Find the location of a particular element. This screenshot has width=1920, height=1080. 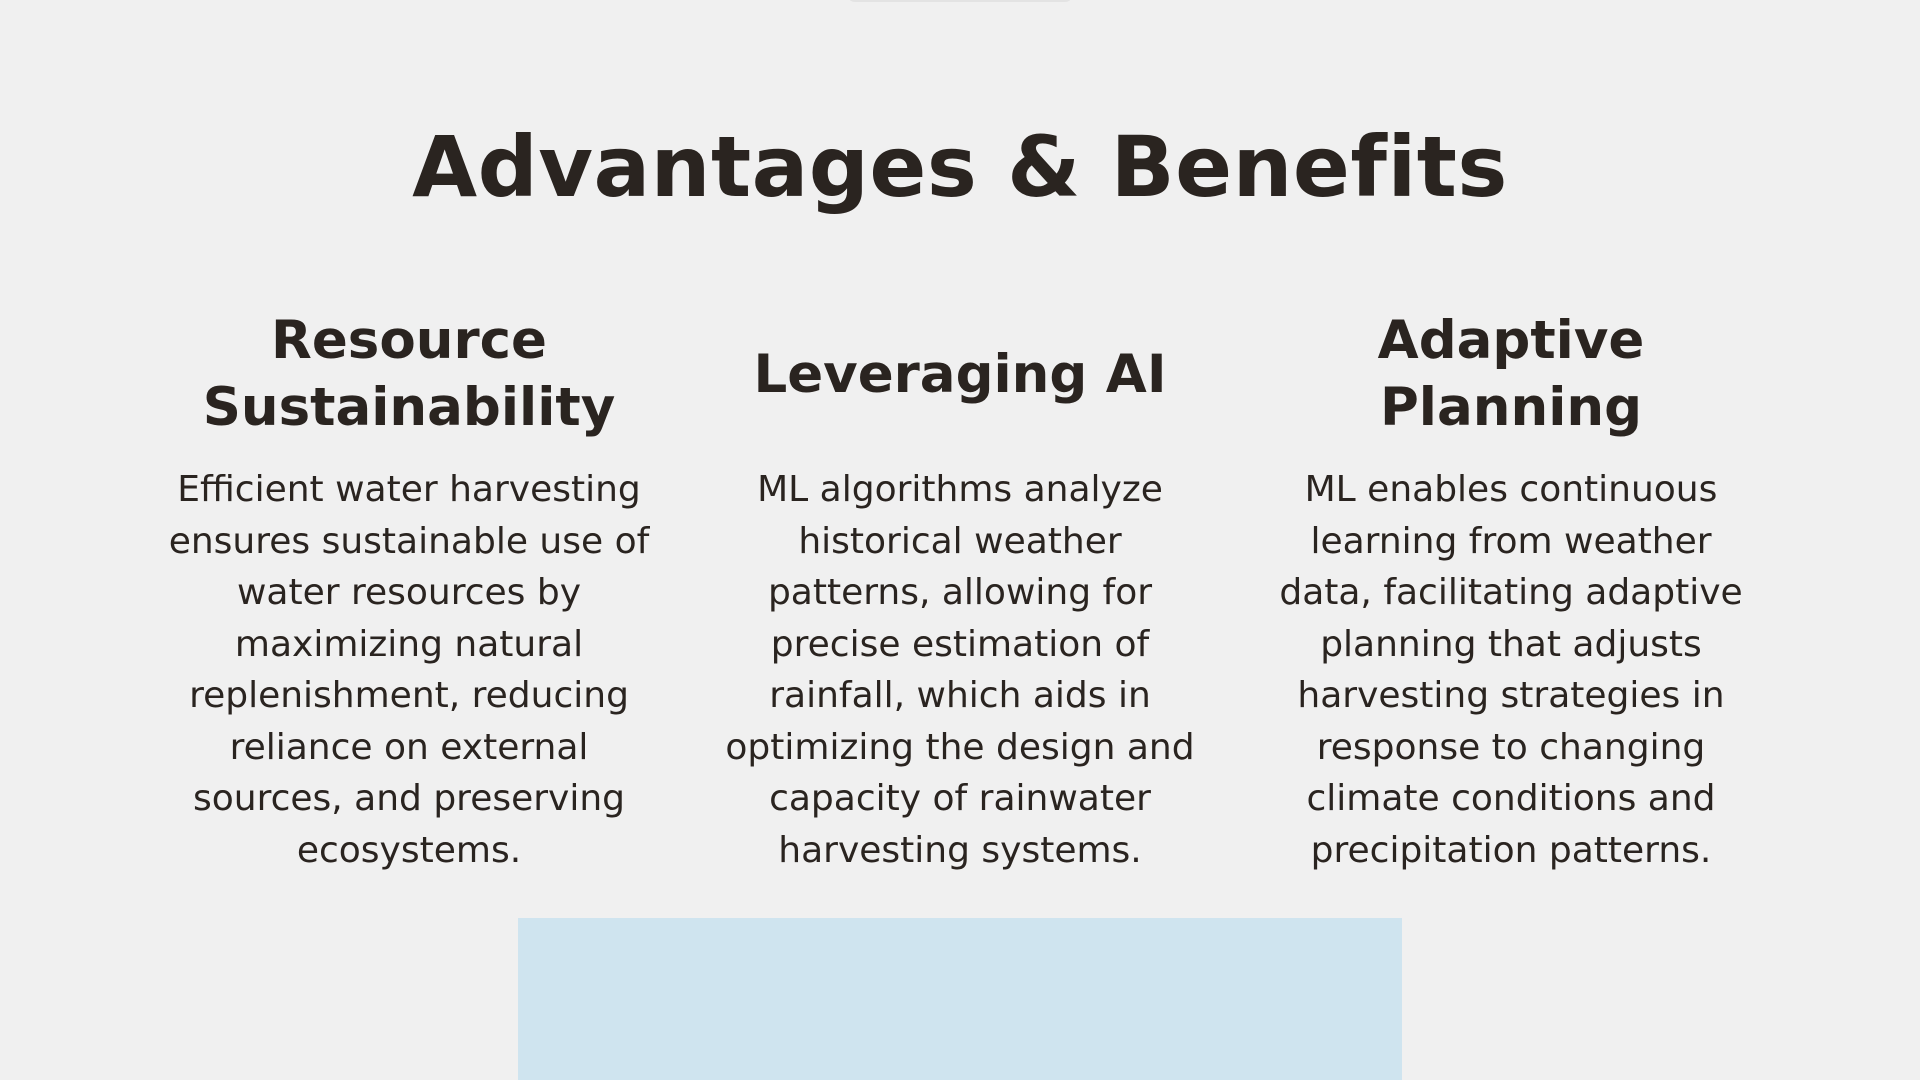

benefit-heading-text: Leveraging AI is located at coordinates (960, 374).